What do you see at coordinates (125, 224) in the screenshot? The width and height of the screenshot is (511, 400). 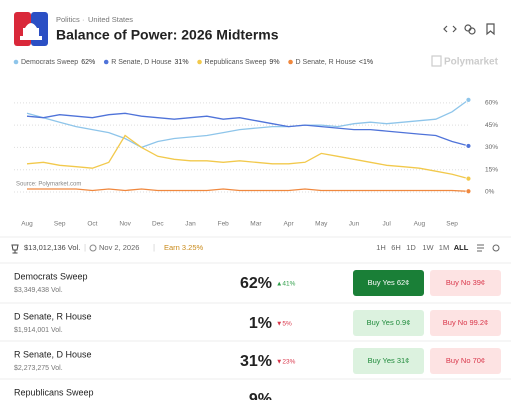 I see `x-tick-label: Nov` at bounding box center [125, 224].